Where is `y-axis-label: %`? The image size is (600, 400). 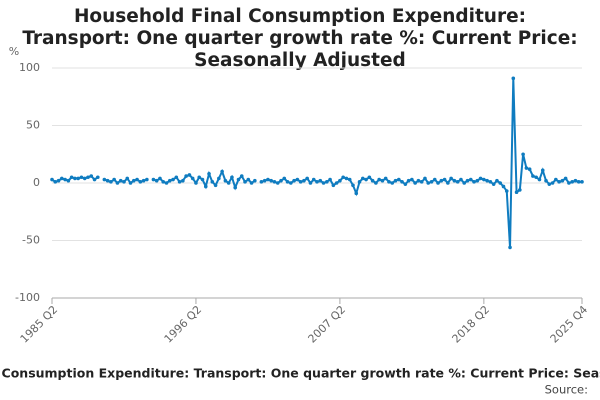 y-axis-label: % is located at coordinates (14, 51).